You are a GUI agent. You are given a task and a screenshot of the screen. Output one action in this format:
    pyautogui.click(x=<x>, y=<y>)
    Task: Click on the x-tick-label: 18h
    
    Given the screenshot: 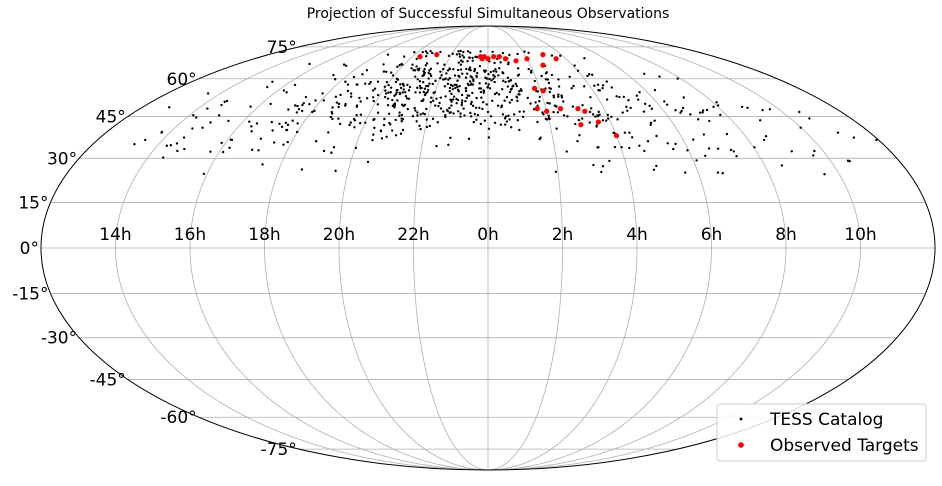 What is the action you would take?
    pyautogui.click(x=264, y=235)
    